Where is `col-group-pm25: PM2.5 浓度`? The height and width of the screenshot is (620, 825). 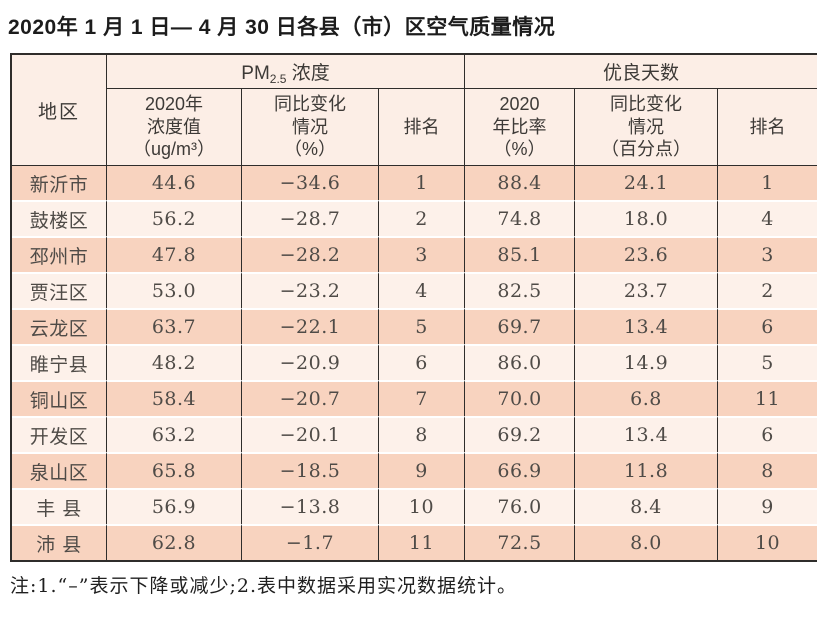
col-group-pm25: PM2.5 浓度 is located at coordinates (286, 72).